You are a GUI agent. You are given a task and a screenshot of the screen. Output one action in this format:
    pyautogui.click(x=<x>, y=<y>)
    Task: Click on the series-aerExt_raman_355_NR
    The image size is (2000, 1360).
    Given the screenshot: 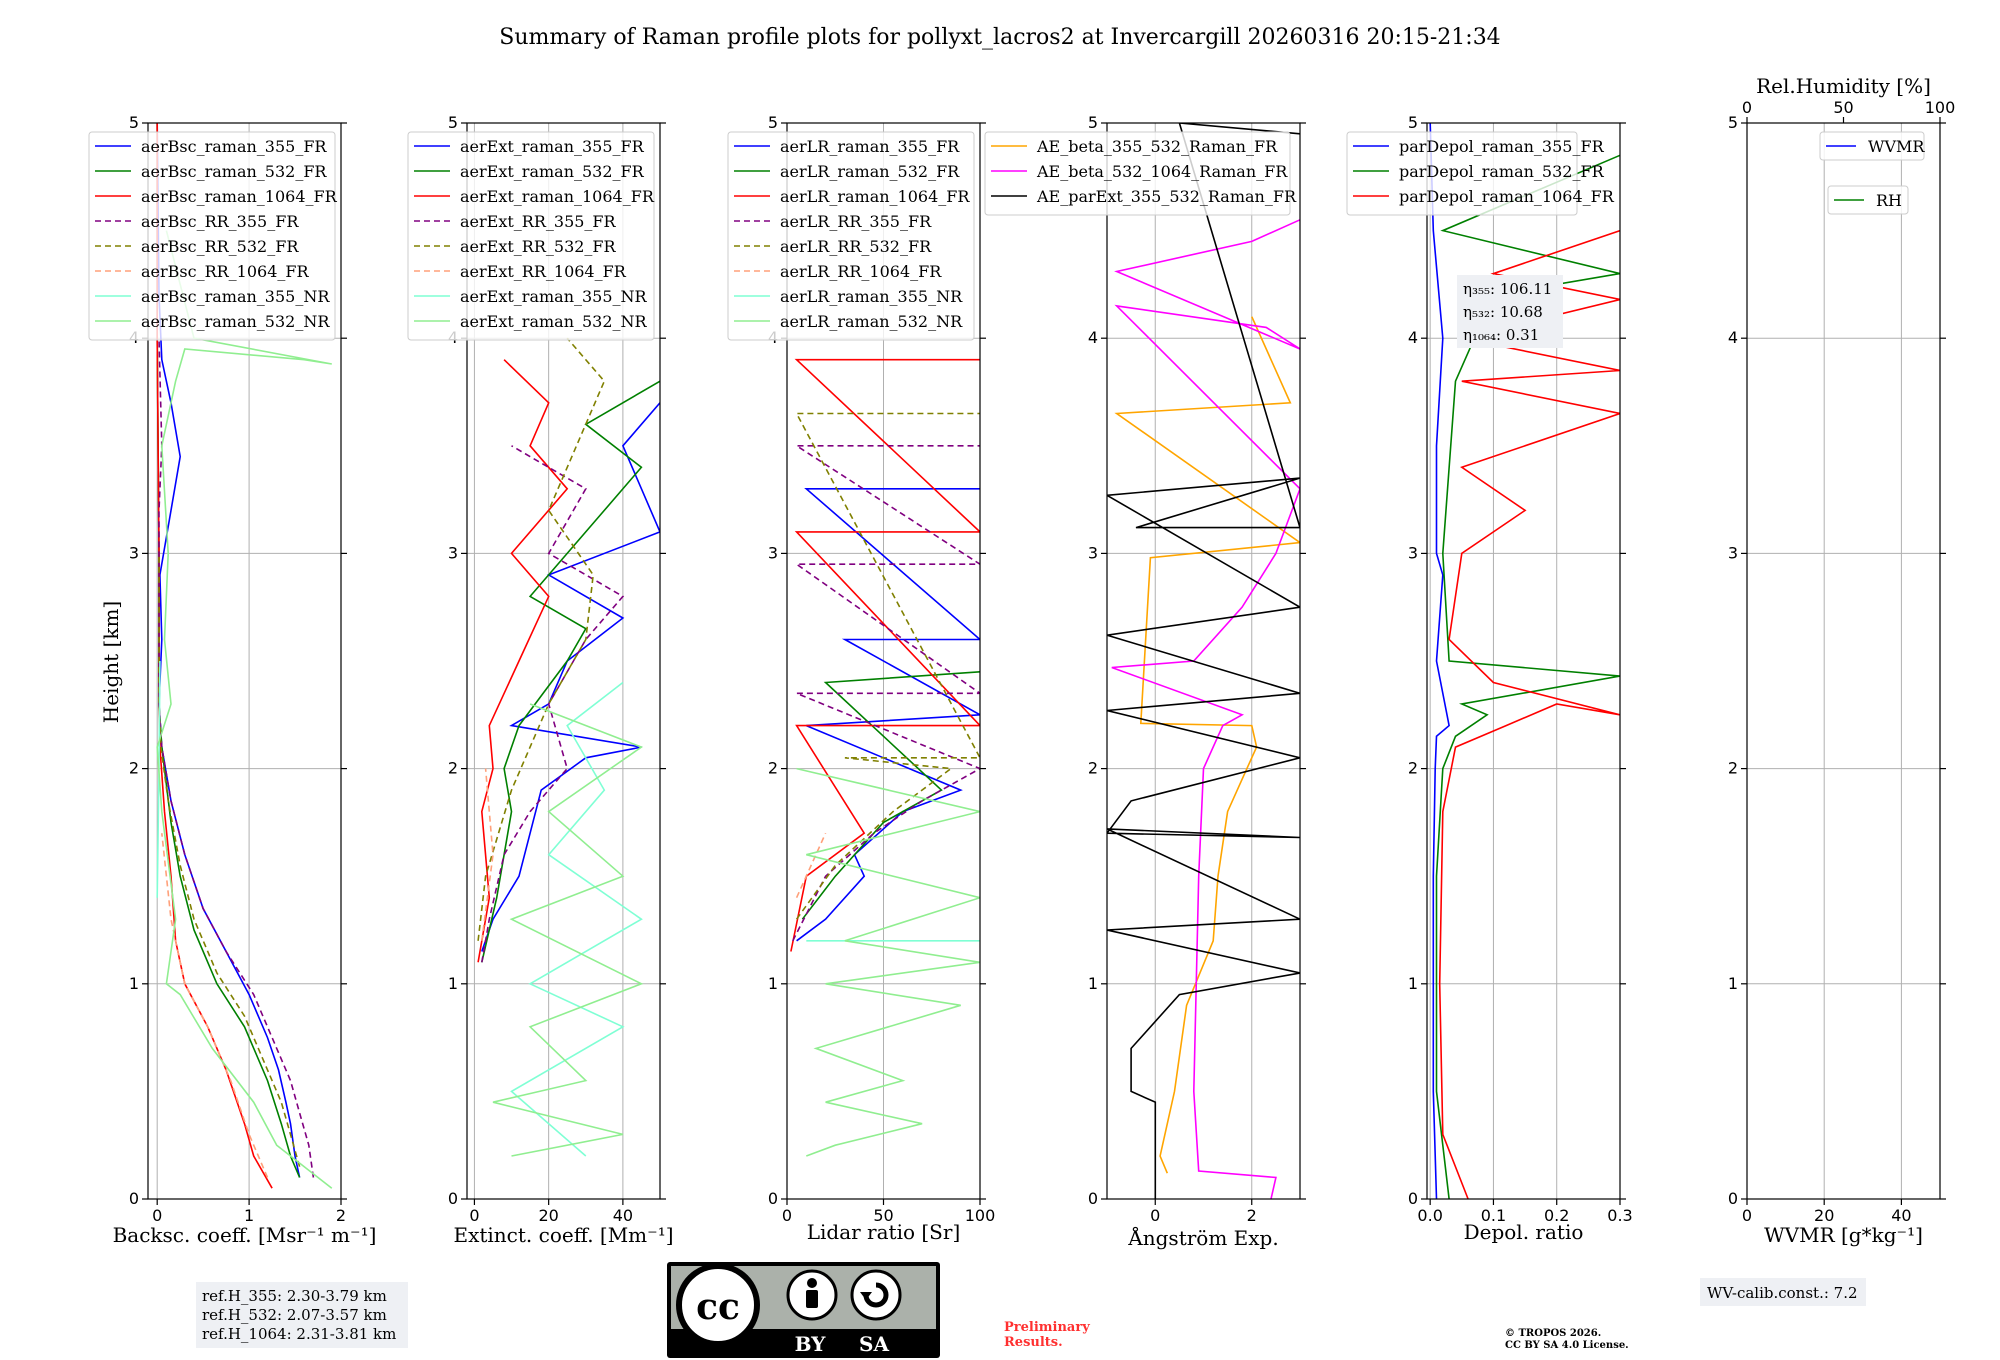 What is the action you would take?
    pyautogui.click(x=576, y=919)
    